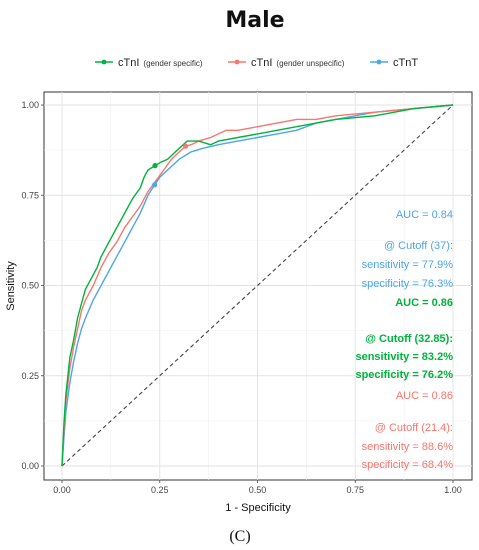 The width and height of the screenshot is (479, 550). Describe the element at coordinates (258, 490) in the screenshot. I see `x-tick-label: 0.50` at that location.